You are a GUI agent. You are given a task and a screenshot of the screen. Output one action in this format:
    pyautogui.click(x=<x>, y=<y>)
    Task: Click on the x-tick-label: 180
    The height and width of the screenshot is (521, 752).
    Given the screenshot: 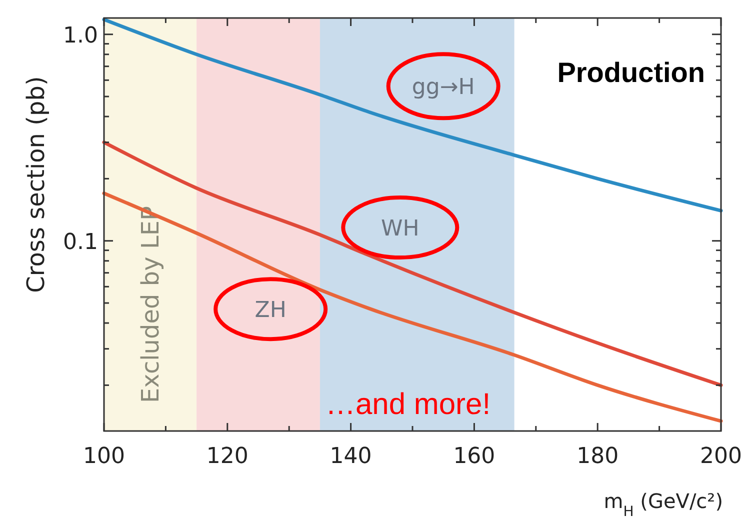 What is the action you would take?
    pyautogui.click(x=597, y=456)
    